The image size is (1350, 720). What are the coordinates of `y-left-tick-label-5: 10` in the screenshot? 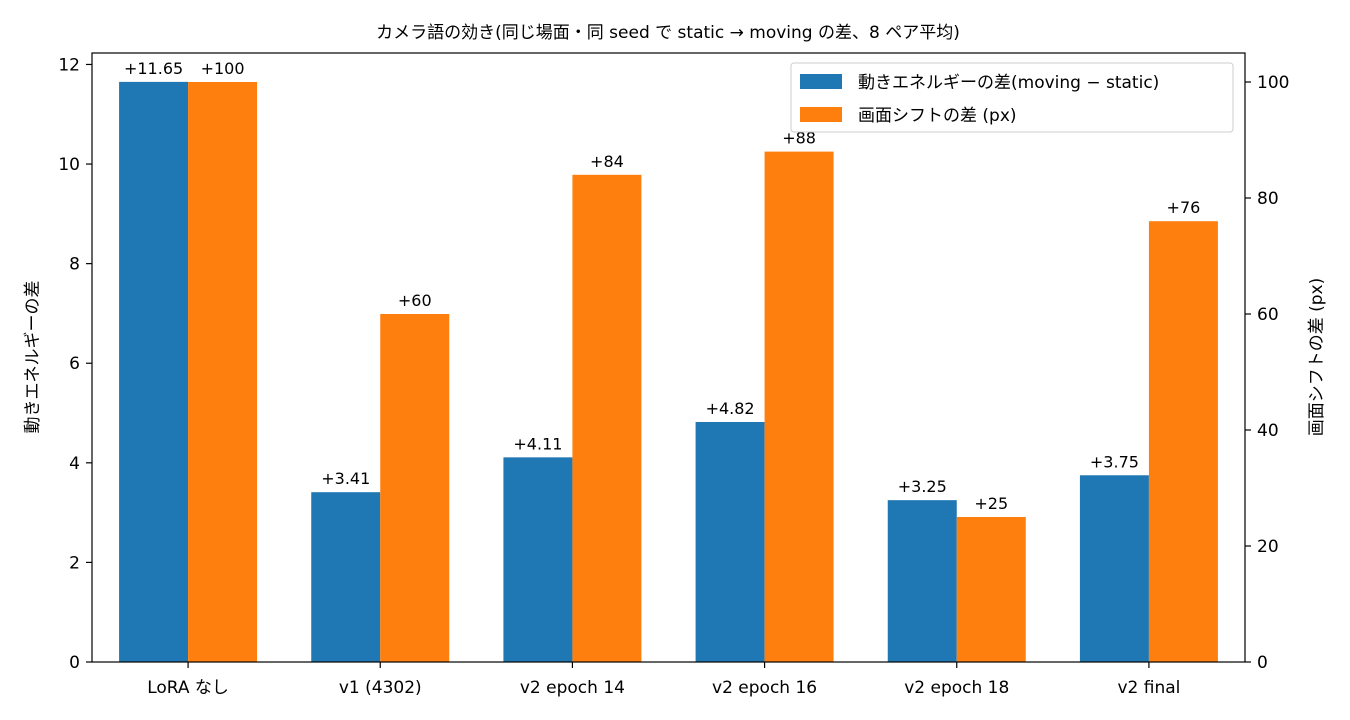 It's located at (69, 165).